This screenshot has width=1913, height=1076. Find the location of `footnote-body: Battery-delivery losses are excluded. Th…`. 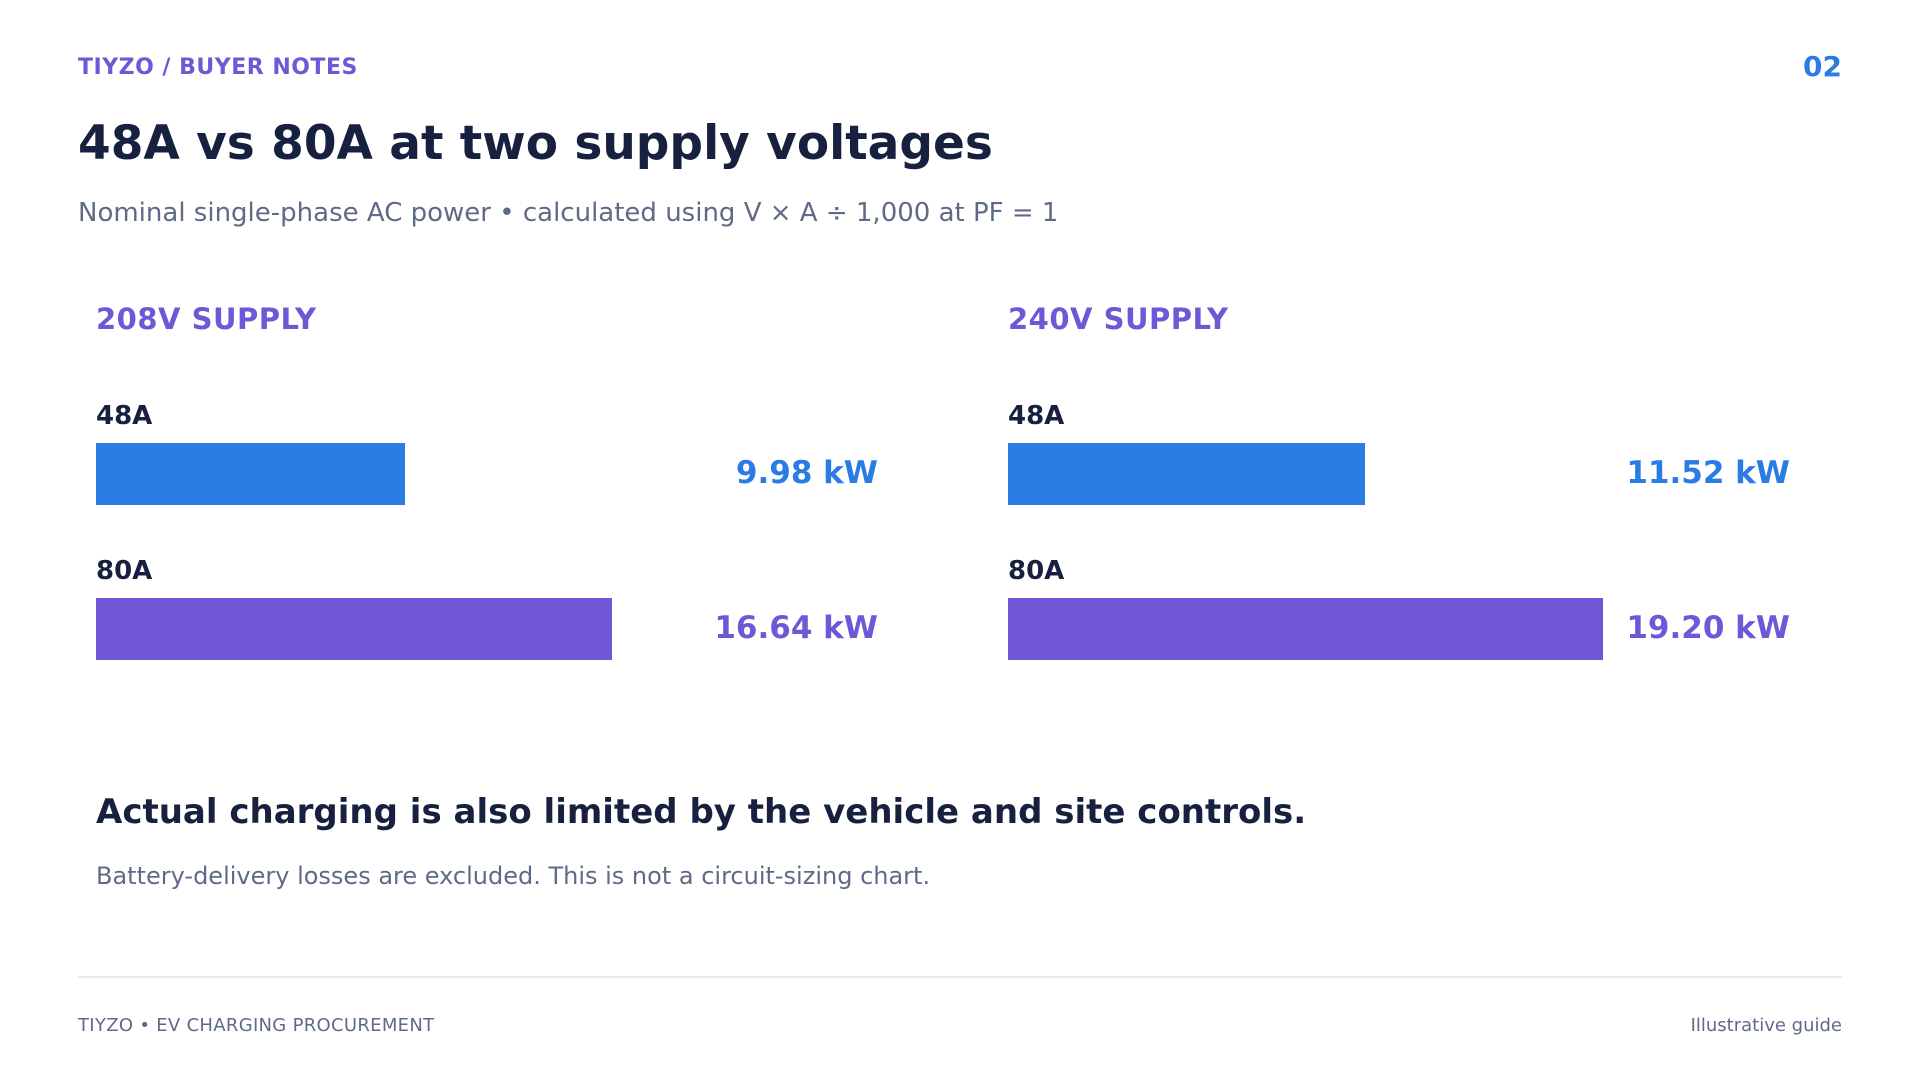

footnote-body: Battery-delivery losses are excluded. Th… is located at coordinates (513, 876).